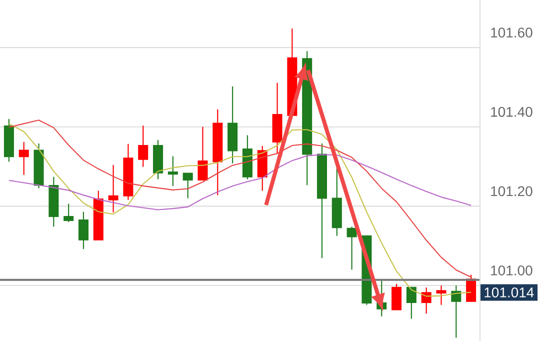  Describe the element at coordinates (511, 33) in the screenshot. I see `y-tick-label: 101.60` at that location.